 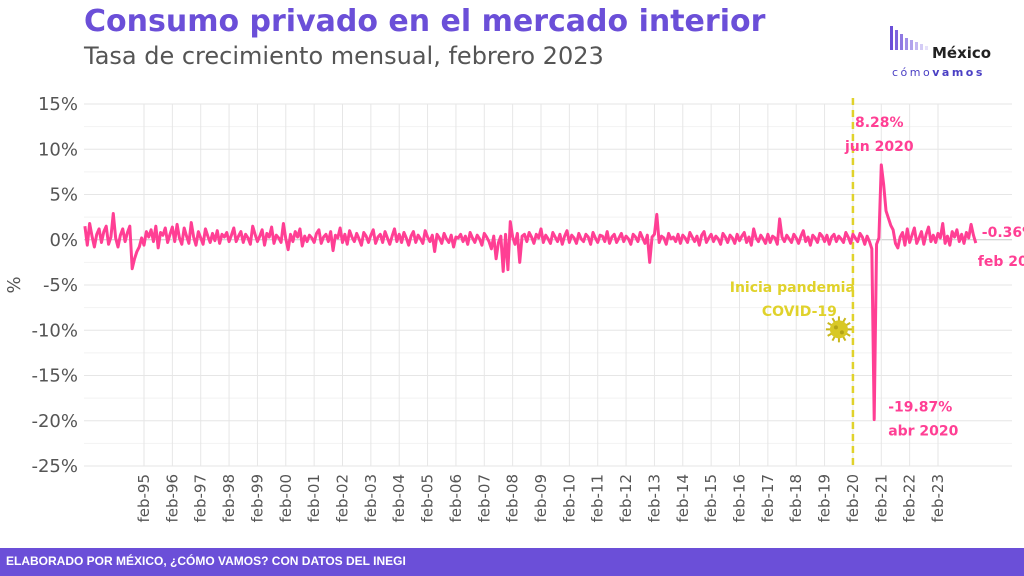 What do you see at coordinates (257, 498) in the screenshot?
I see `x-tick-label: feb-99` at bounding box center [257, 498].